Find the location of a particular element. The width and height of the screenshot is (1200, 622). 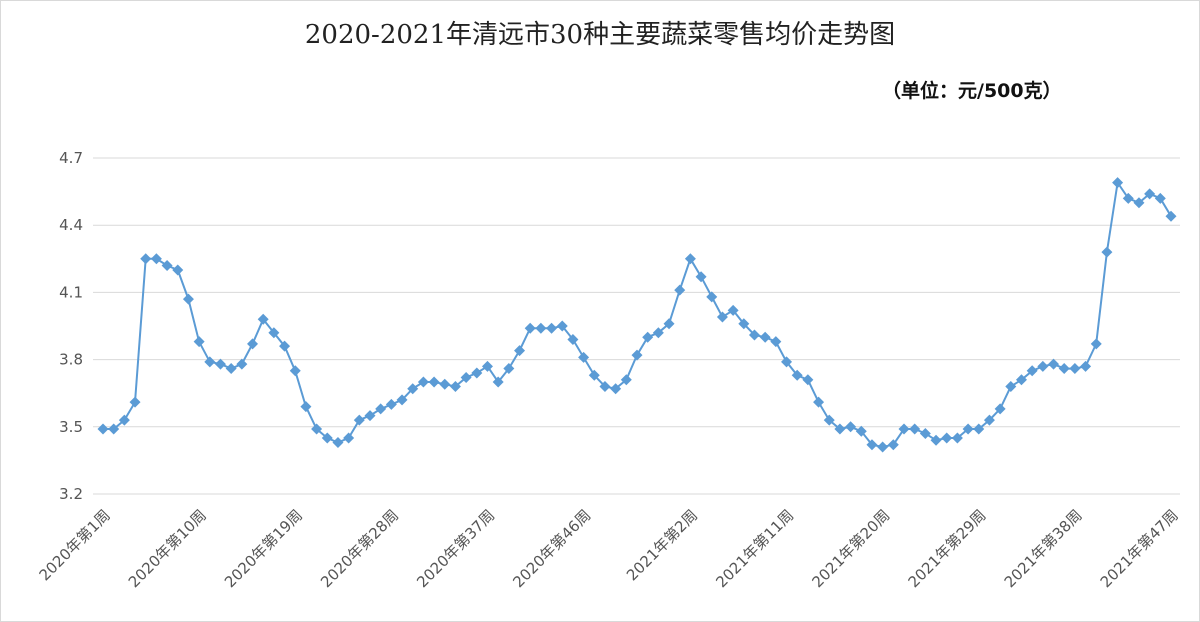

x-tick-label: 2020年第10周 is located at coordinates (167, 548).